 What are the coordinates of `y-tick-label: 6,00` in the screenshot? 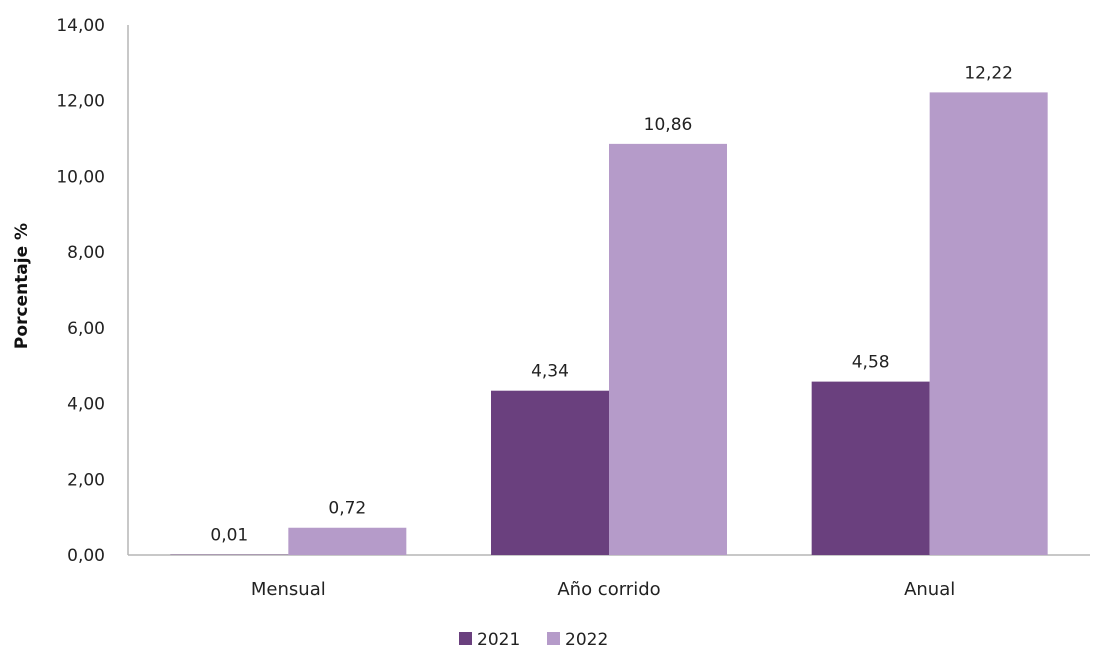 It's located at (86, 329).